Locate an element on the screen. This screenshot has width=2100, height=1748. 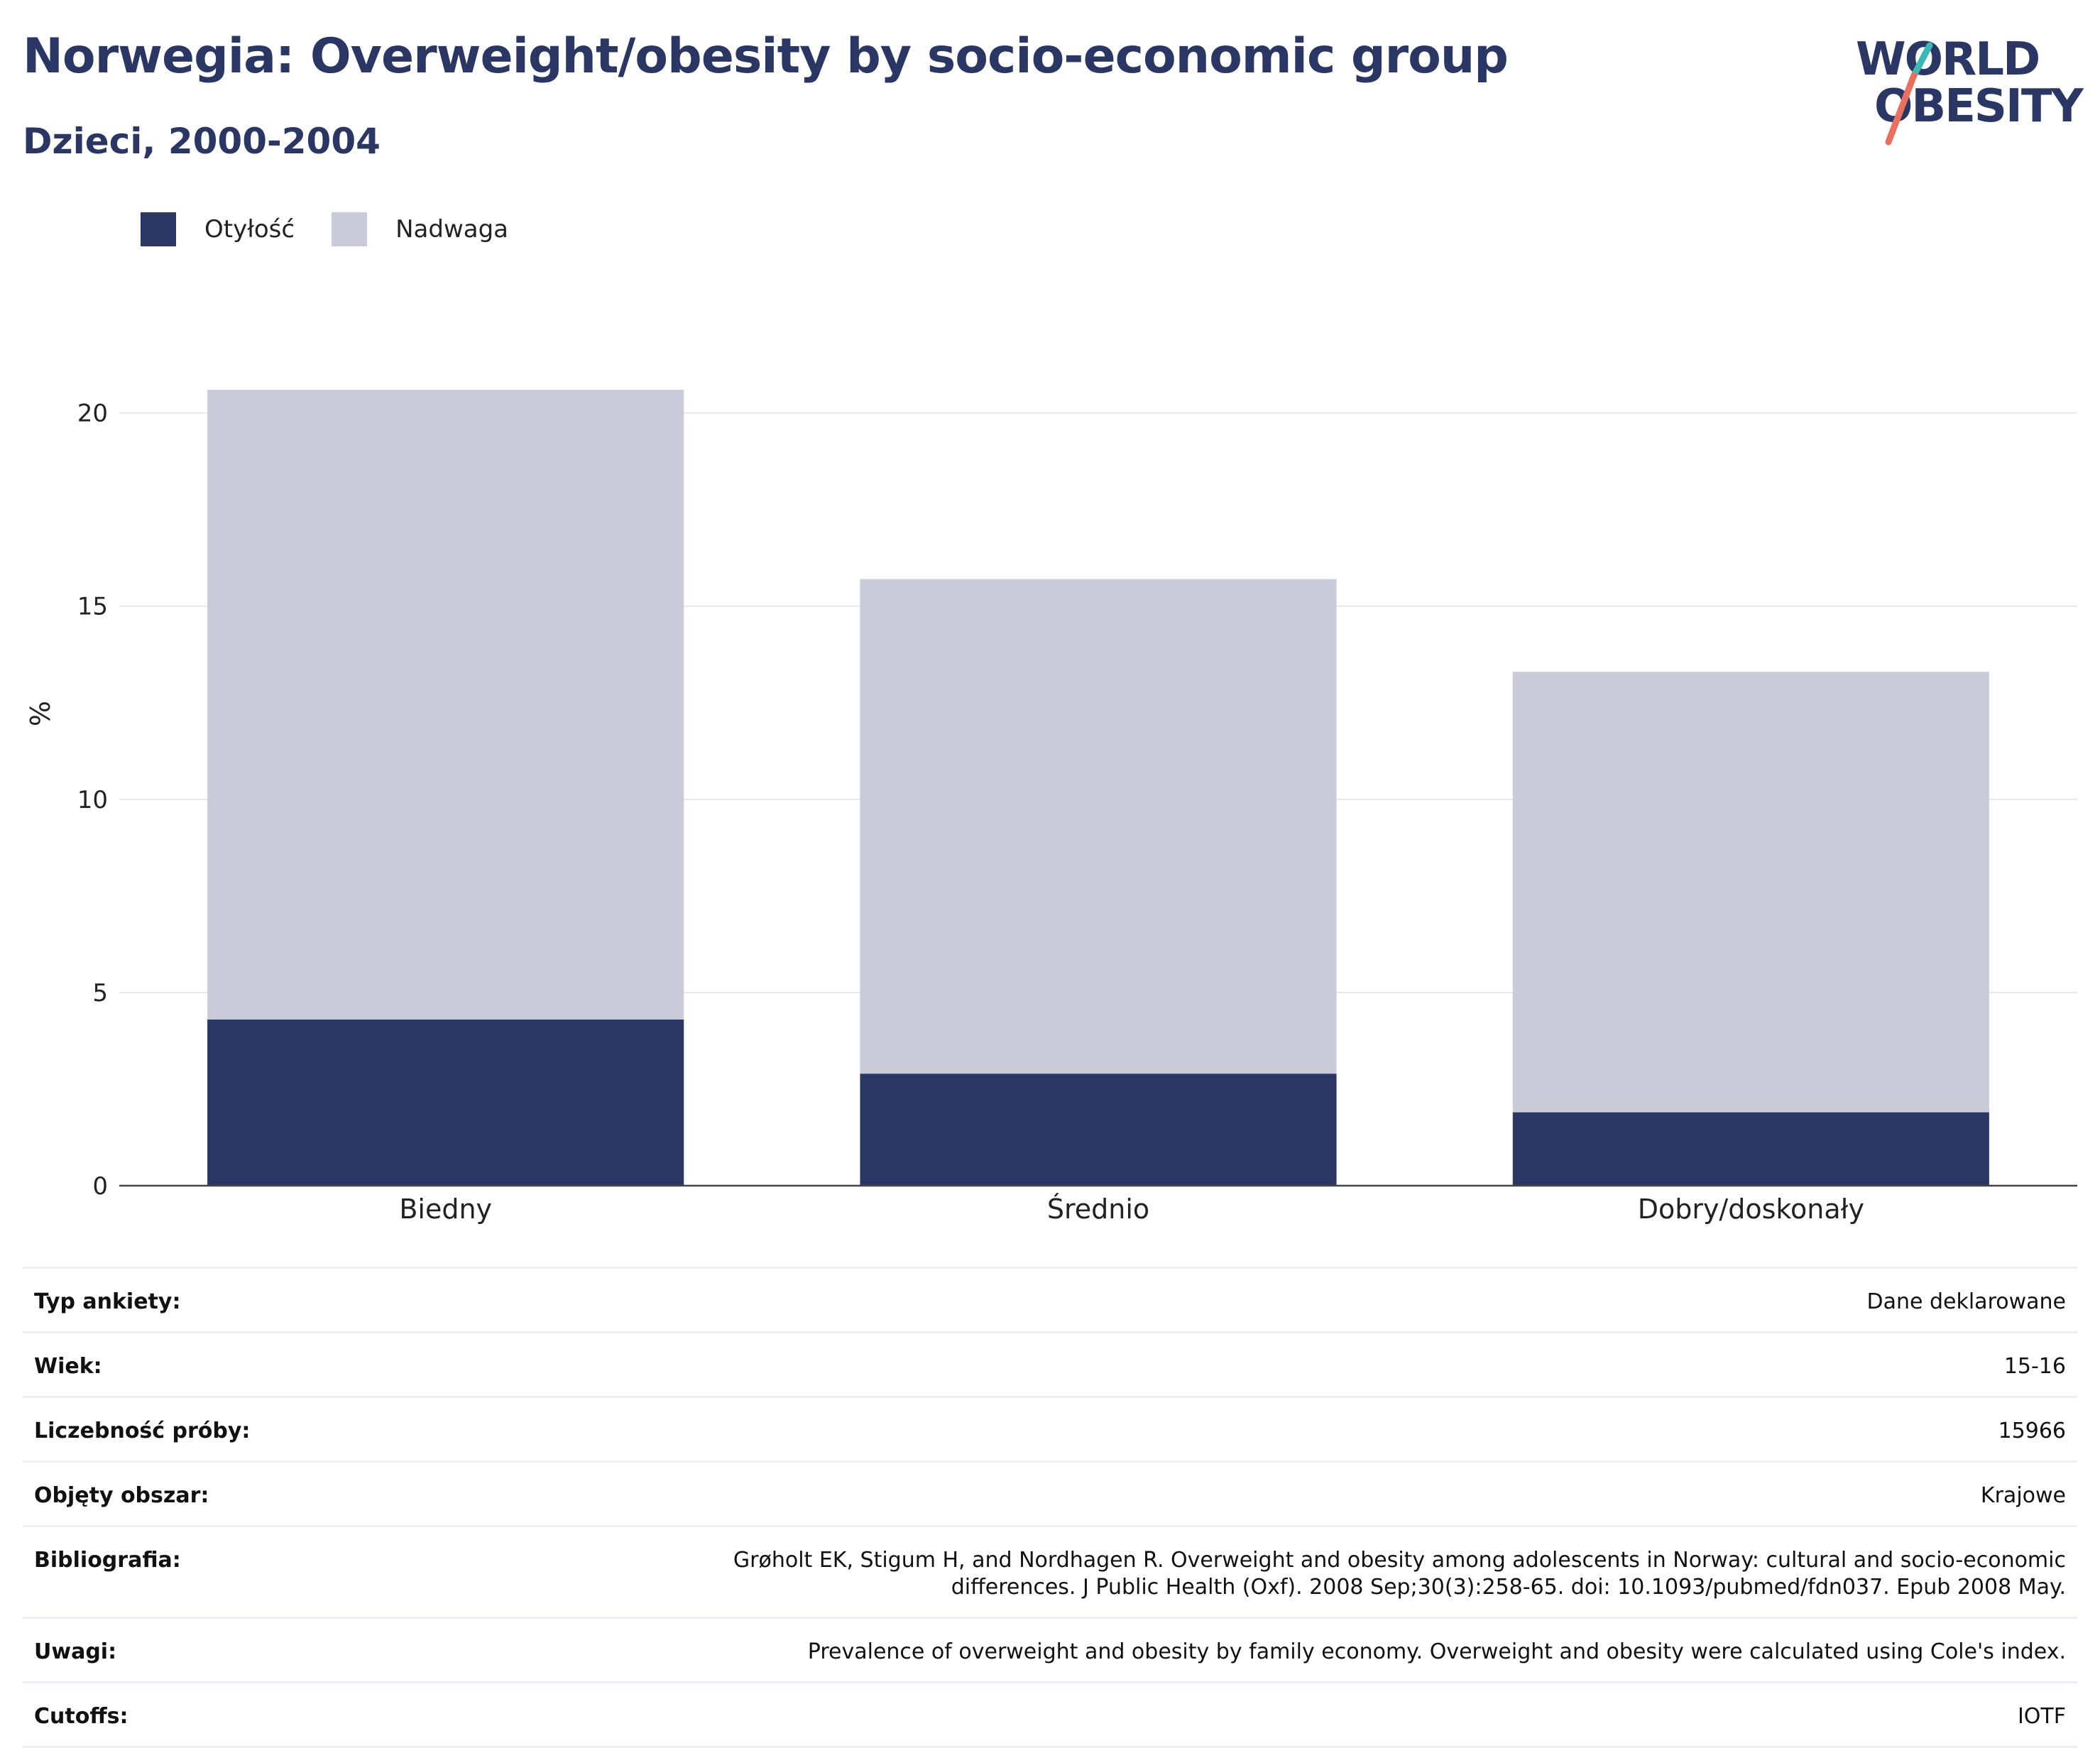
meta-value: Dane deklarowane is located at coordinates (1966, 1301).